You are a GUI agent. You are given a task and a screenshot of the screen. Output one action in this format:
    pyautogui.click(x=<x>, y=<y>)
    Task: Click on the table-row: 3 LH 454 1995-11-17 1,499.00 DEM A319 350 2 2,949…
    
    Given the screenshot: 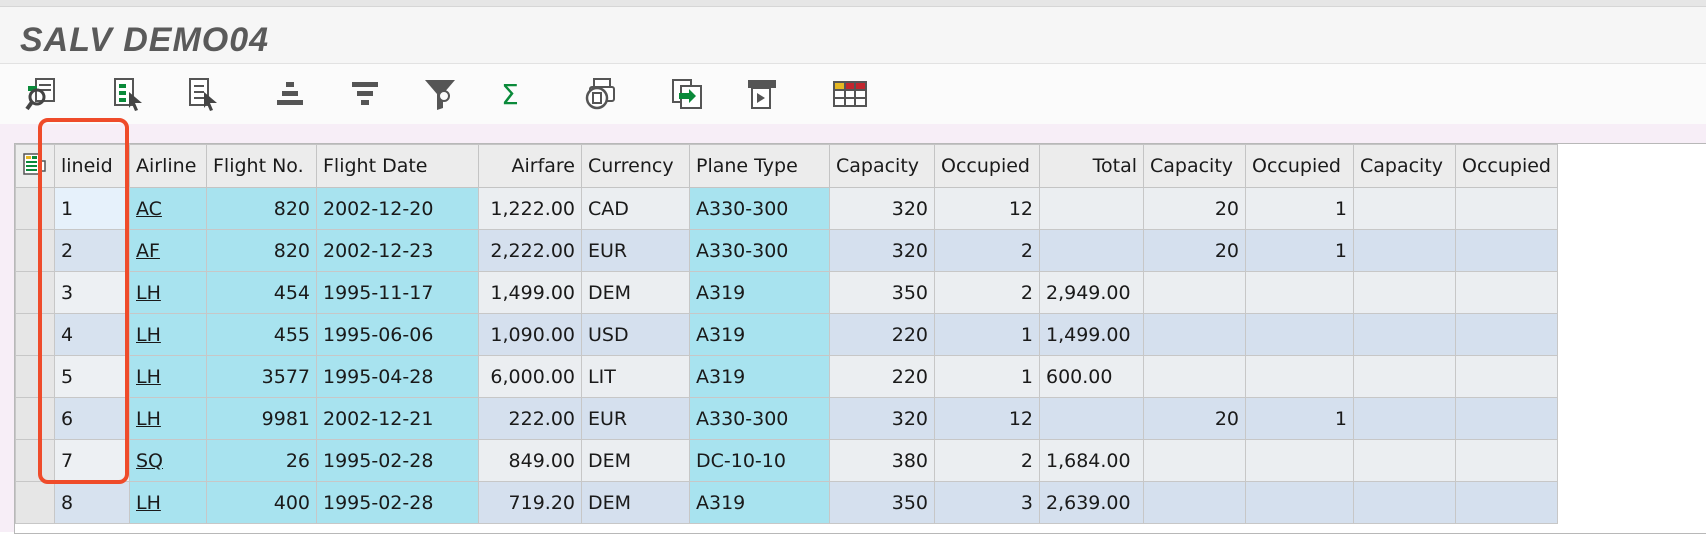 What is the action you would take?
    pyautogui.click(x=786, y=292)
    